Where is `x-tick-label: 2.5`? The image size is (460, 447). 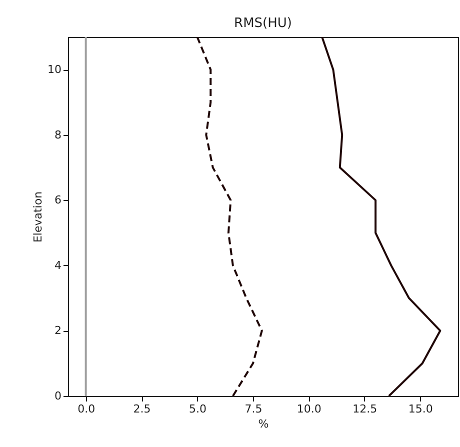 x-tick-label: 2.5 is located at coordinates (142, 409).